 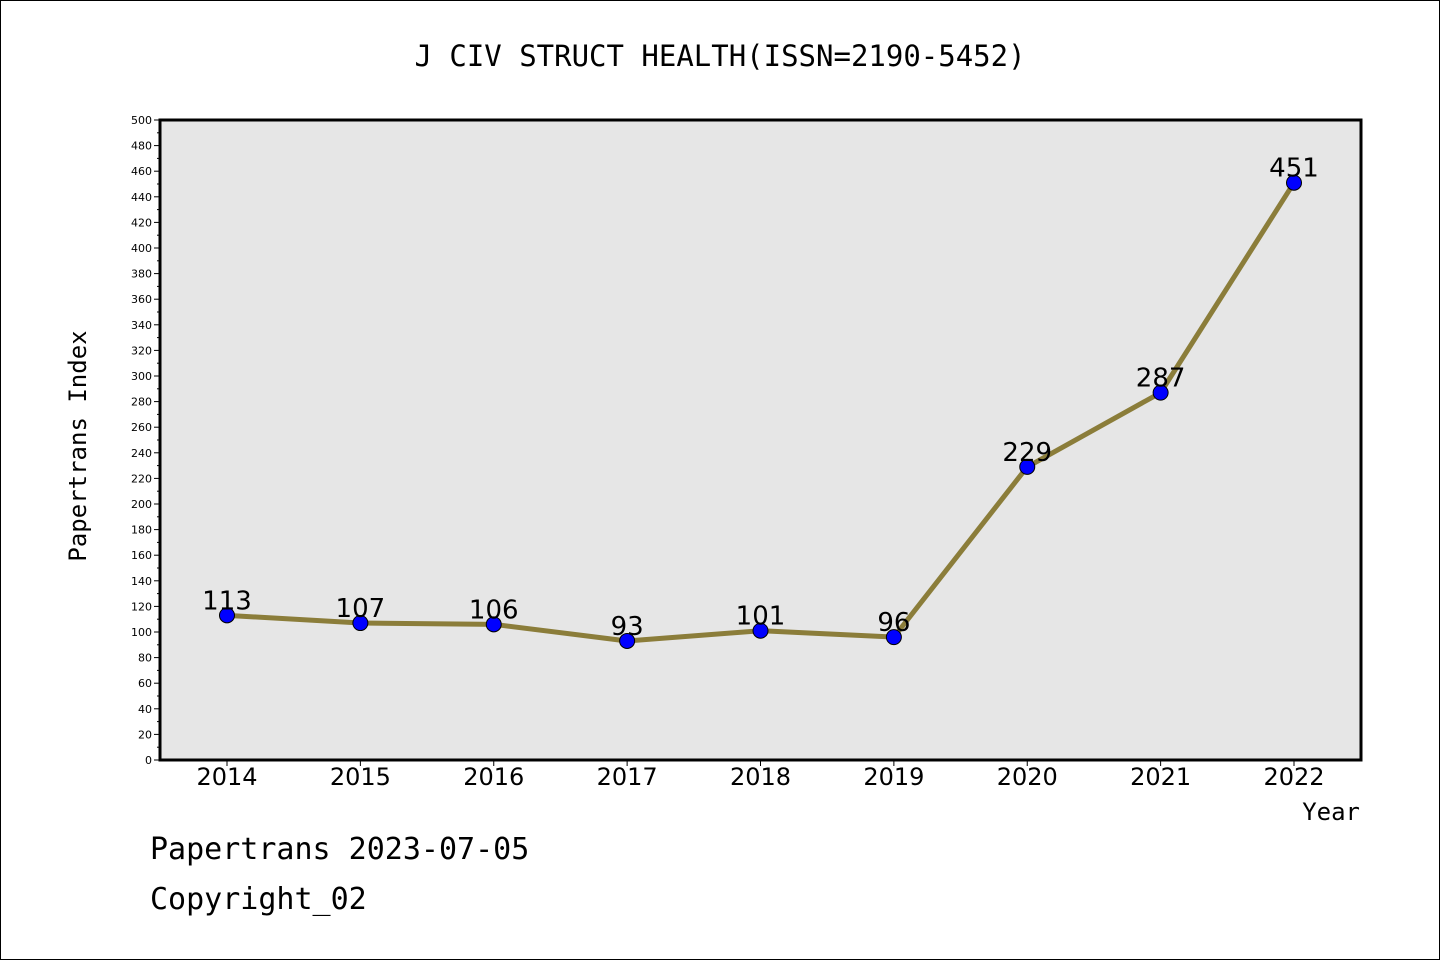 I want to click on y-tick-label: 200, so click(x=141, y=504).